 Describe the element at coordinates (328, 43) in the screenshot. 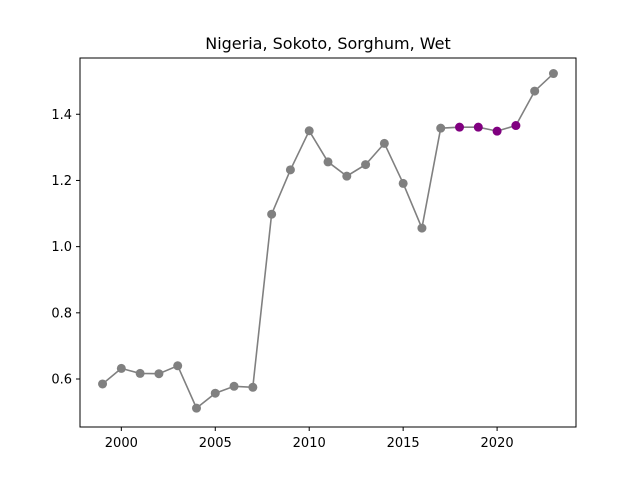

I see `chart-title: Nigeria, Sokoto, Sorghum, Wet` at that location.